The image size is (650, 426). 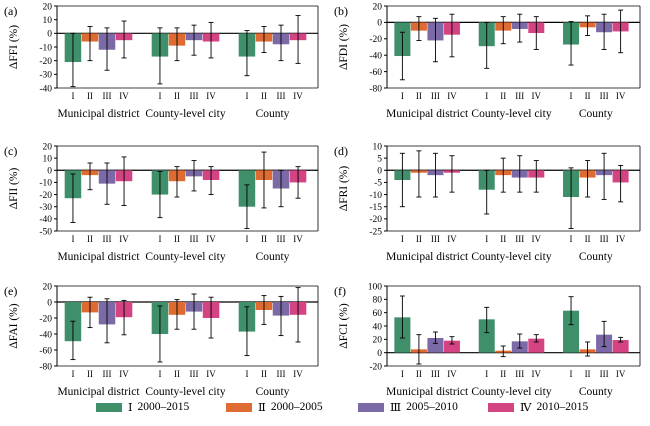 What do you see at coordinates (341, 151) in the screenshot?
I see `panel-label: (d)` at bounding box center [341, 151].